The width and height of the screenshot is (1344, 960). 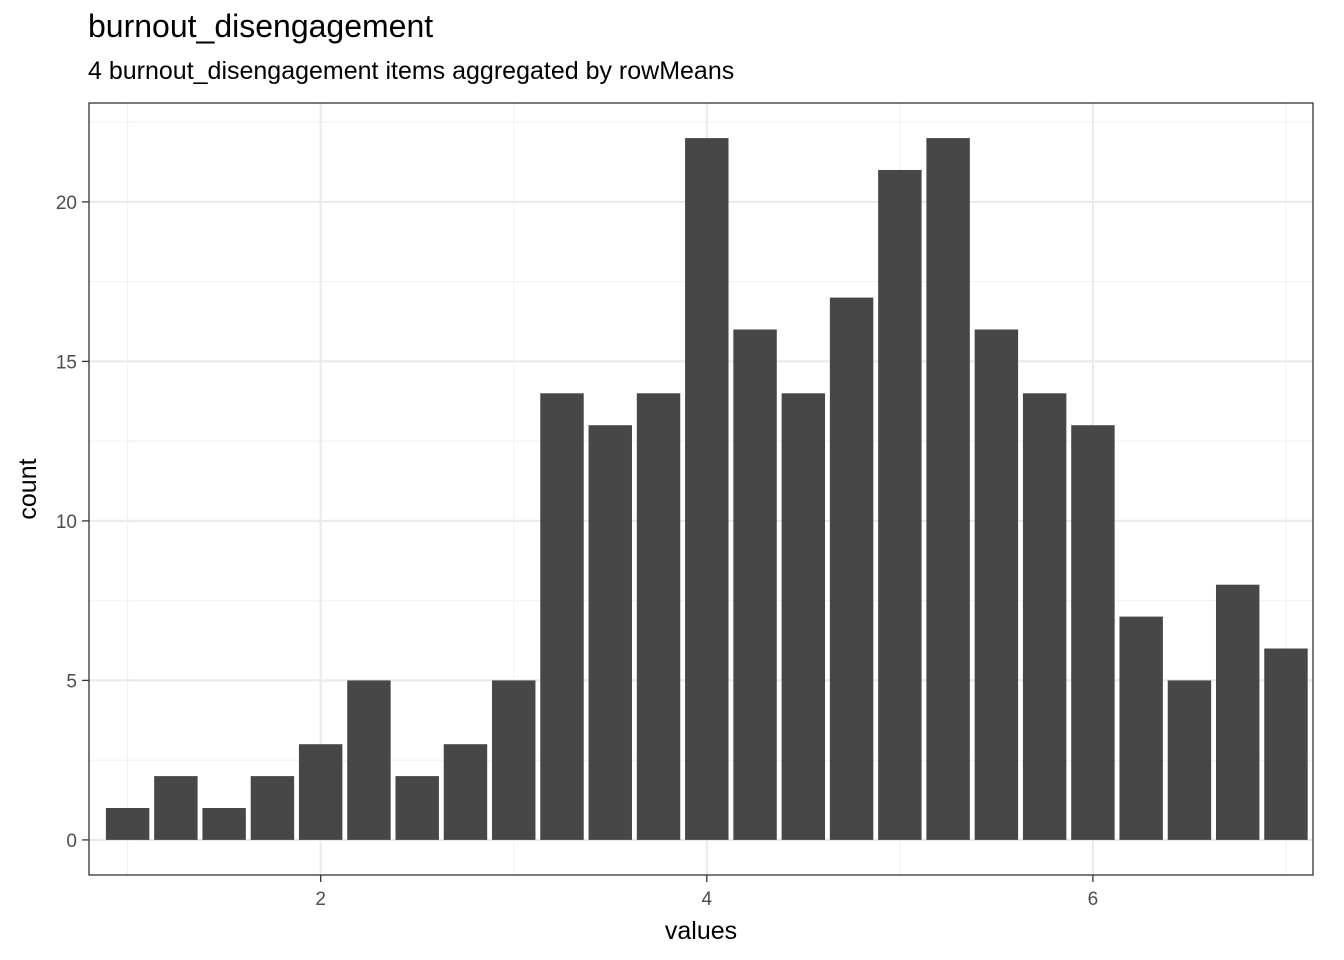 I want to click on x-tick-label: 2, so click(x=320, y=899).